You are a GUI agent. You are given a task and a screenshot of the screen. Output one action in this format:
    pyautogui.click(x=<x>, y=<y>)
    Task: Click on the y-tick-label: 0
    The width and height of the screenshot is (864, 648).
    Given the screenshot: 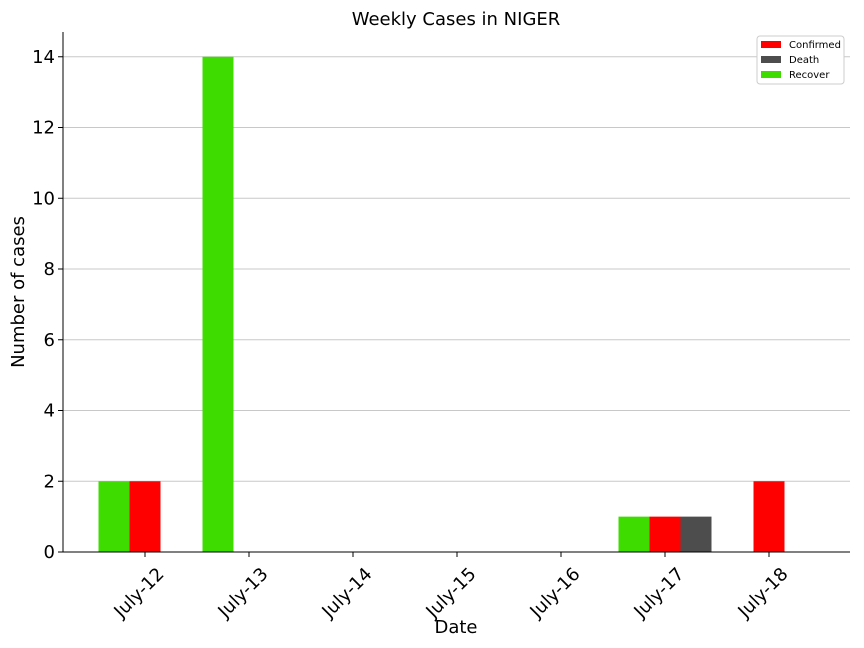 What is the action you would take?
    pyautogui.click(x=49, y=552)
    